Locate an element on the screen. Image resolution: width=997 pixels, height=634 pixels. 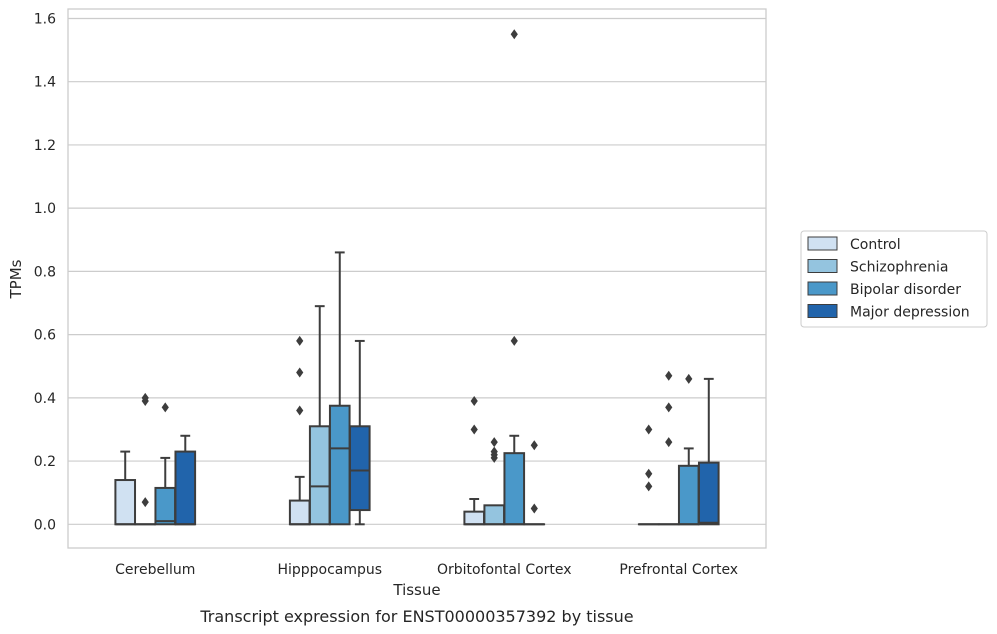
y-tick-label: 0.4 is located at coordinates (45, 399).